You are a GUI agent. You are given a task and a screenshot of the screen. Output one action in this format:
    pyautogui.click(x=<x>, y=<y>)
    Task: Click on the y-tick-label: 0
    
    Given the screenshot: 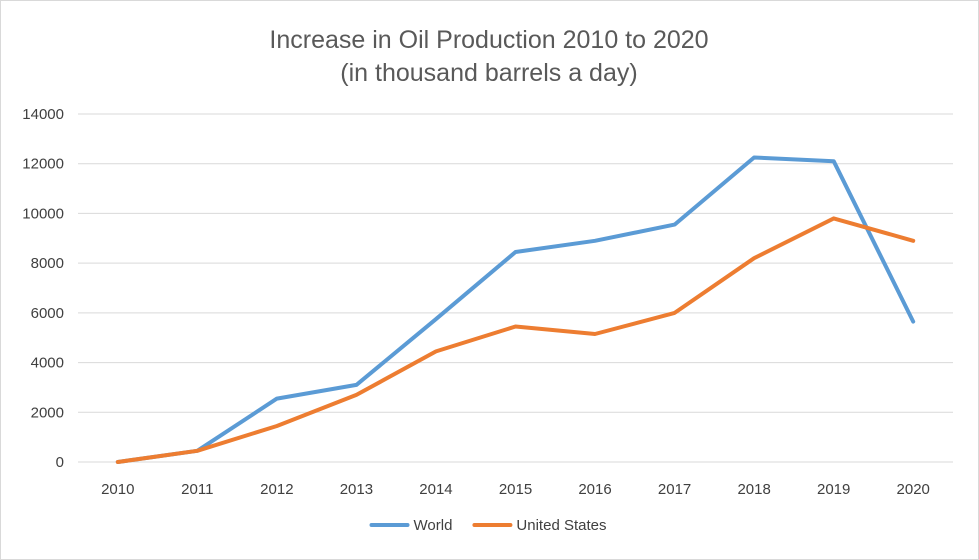 What is the action you would take?
    pyautogui.click(x=60, y=462)
    